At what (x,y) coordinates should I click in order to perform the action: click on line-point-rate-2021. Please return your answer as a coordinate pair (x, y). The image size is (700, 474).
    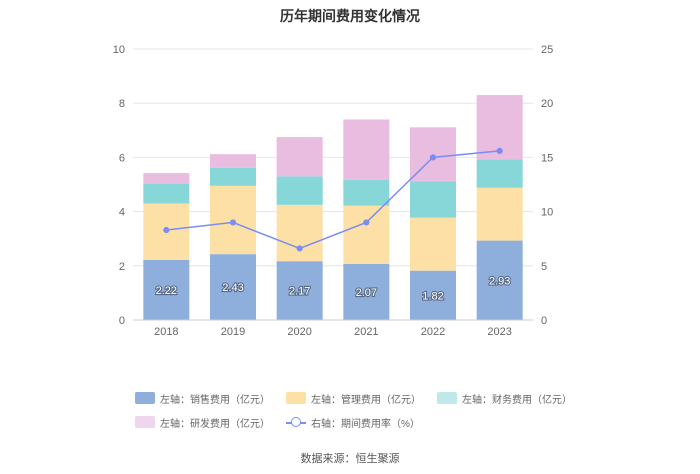
    Looking at the image, I should click on (366, 222).